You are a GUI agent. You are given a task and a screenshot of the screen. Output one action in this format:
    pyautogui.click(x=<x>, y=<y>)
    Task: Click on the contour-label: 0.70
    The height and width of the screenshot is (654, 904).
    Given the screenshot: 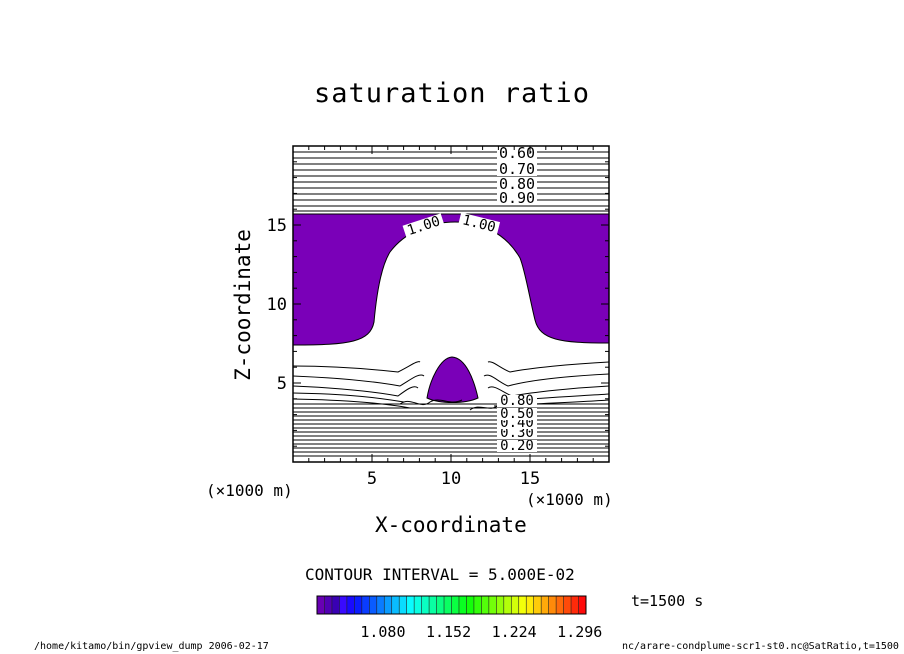 What is the action you would take?
    pyautogui.click(x=517, y=169)
    